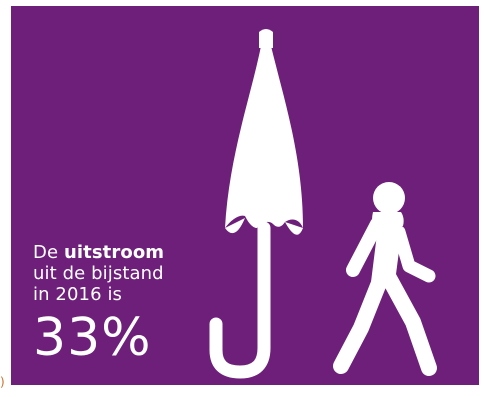 This screenshot has width=488, height=397. Describe the element at coordinates (78, 294) in the screenshot. I see `statistic-line-3: in 2016 is` at that location.